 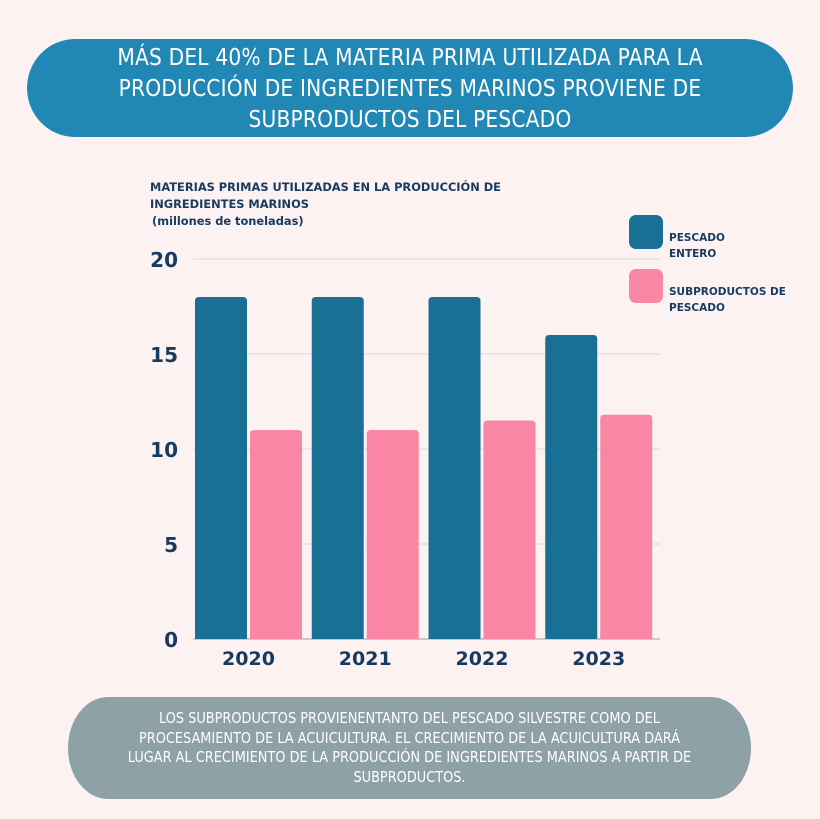 I want to click on legend-item-subproductos: SUBPRODUCTOS DE PESCADO, so click(x=711, y=292).